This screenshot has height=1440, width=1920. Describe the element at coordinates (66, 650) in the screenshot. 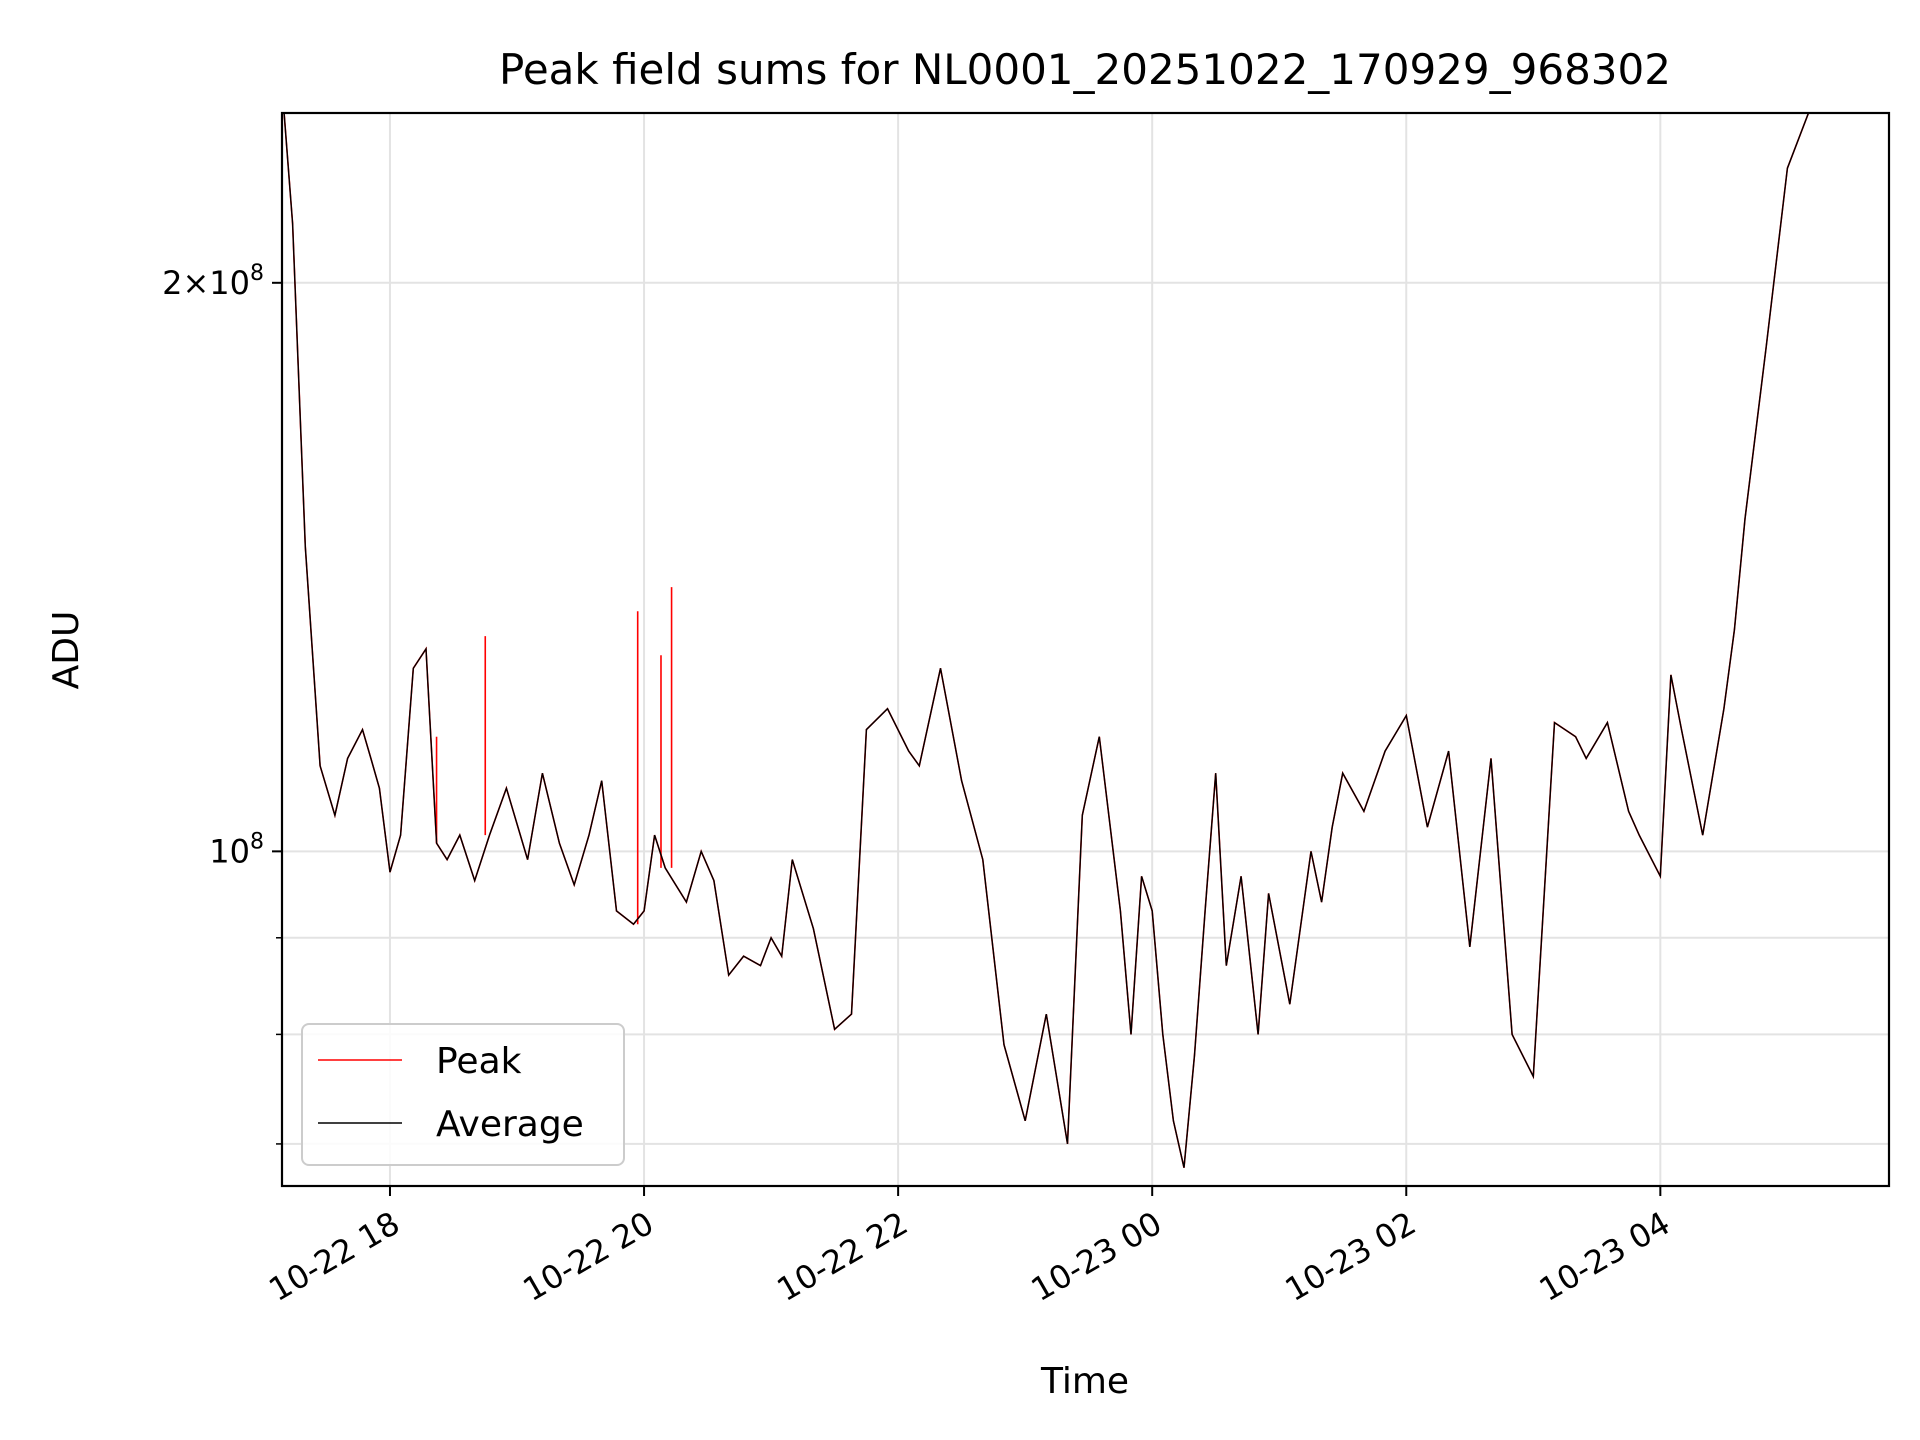

I see `y-axis-title: ADU` at that location.